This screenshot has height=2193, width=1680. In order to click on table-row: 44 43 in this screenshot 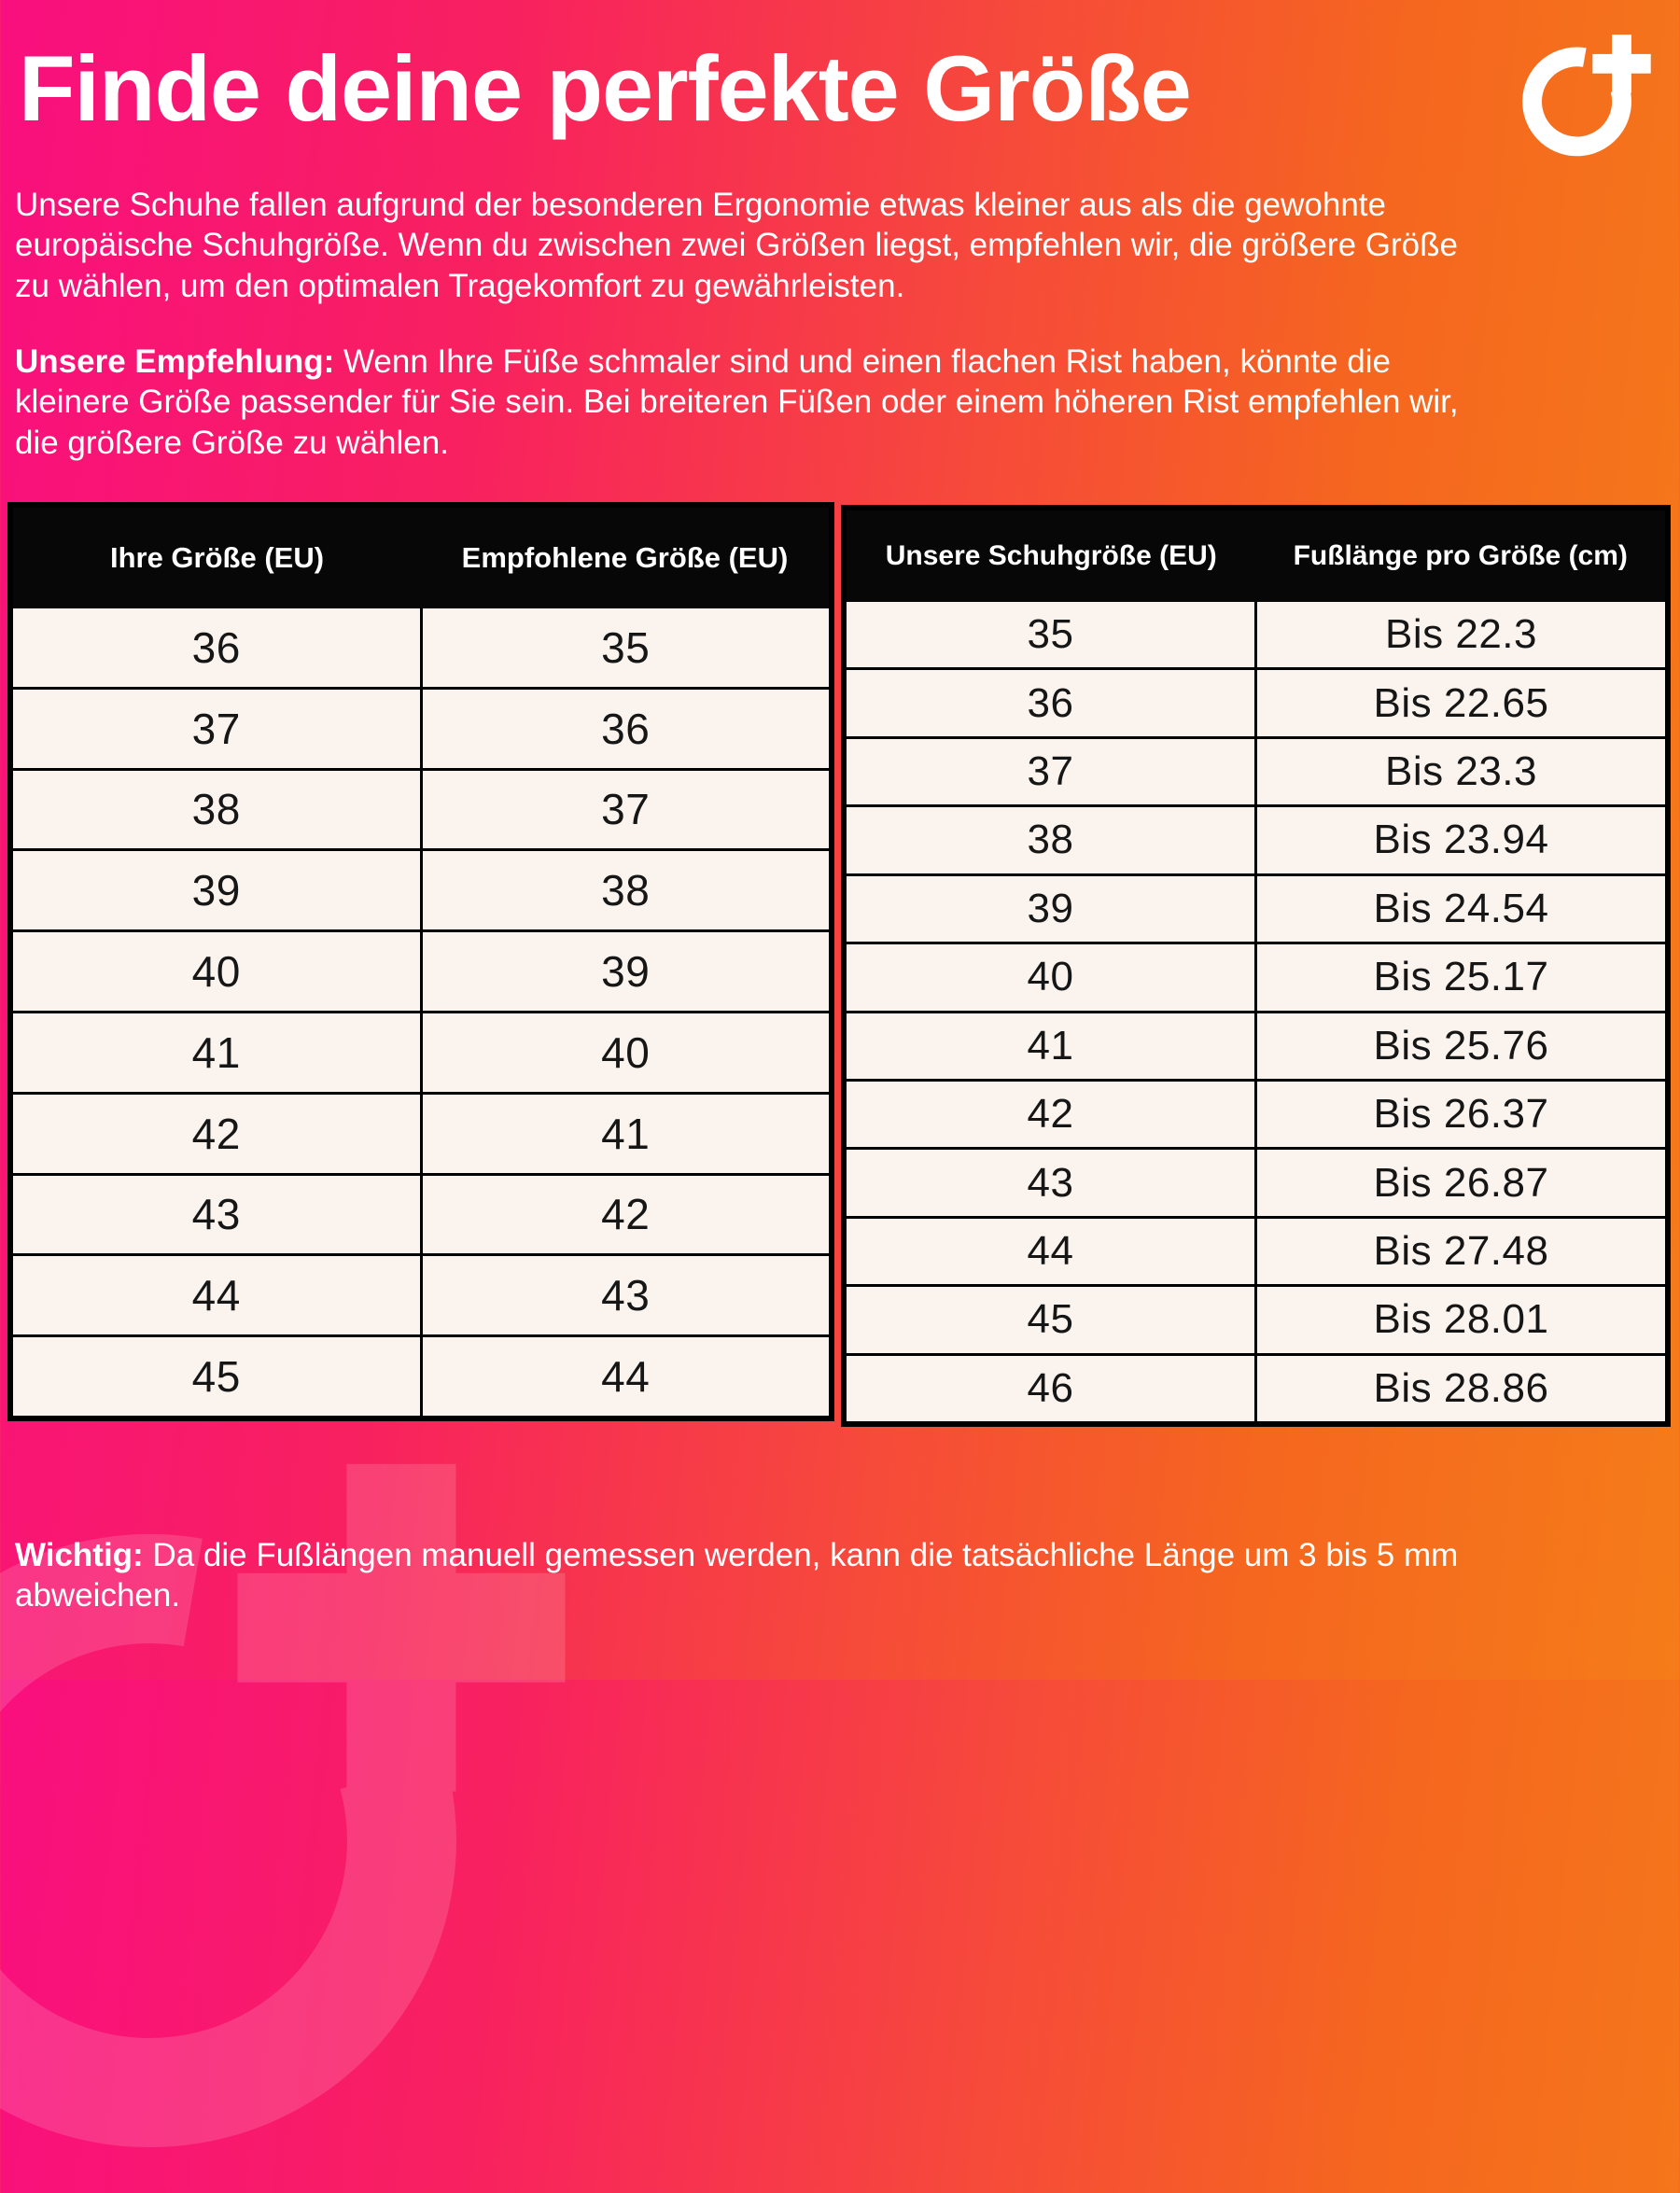, I will do `click(421, 1294)`.